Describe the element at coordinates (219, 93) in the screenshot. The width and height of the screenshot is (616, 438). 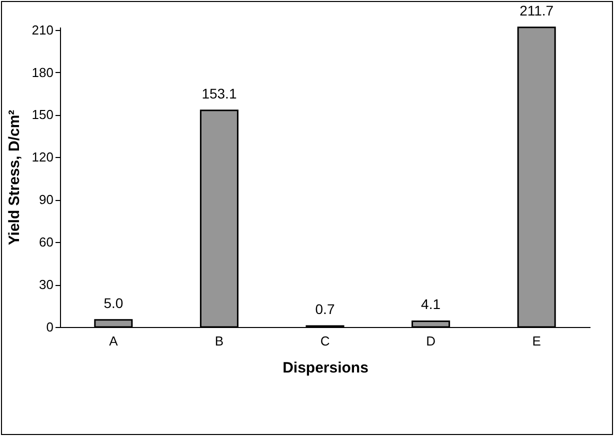
I see `data-label: 153.1` at that location.